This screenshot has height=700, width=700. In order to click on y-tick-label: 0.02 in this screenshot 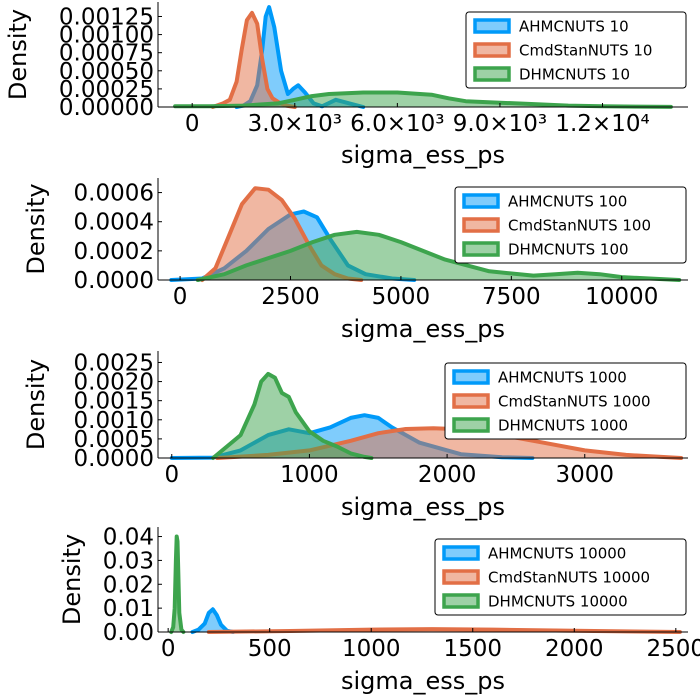, I will do `click(128, 585)`.